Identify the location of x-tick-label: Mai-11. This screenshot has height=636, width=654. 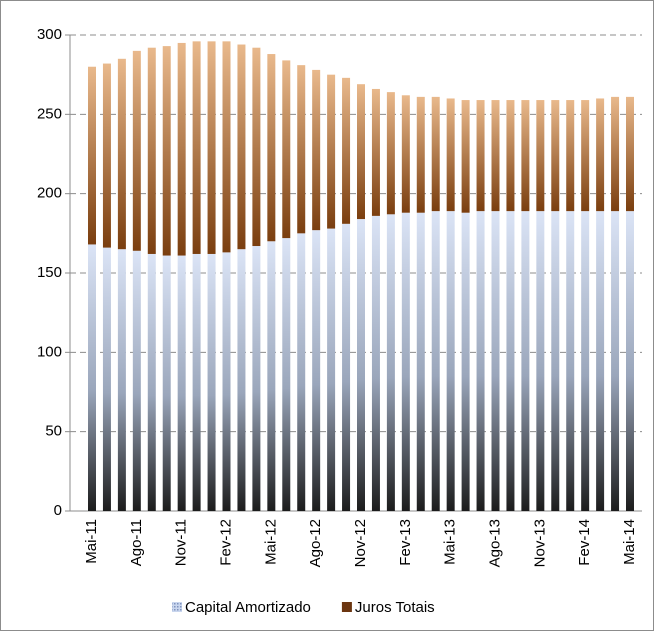
(91, 541).